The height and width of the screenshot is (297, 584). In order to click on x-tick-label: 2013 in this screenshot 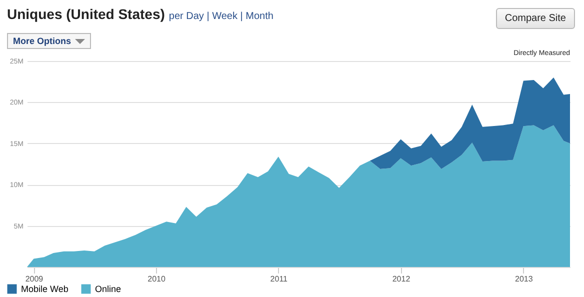, I will do `click(524, 279)`.